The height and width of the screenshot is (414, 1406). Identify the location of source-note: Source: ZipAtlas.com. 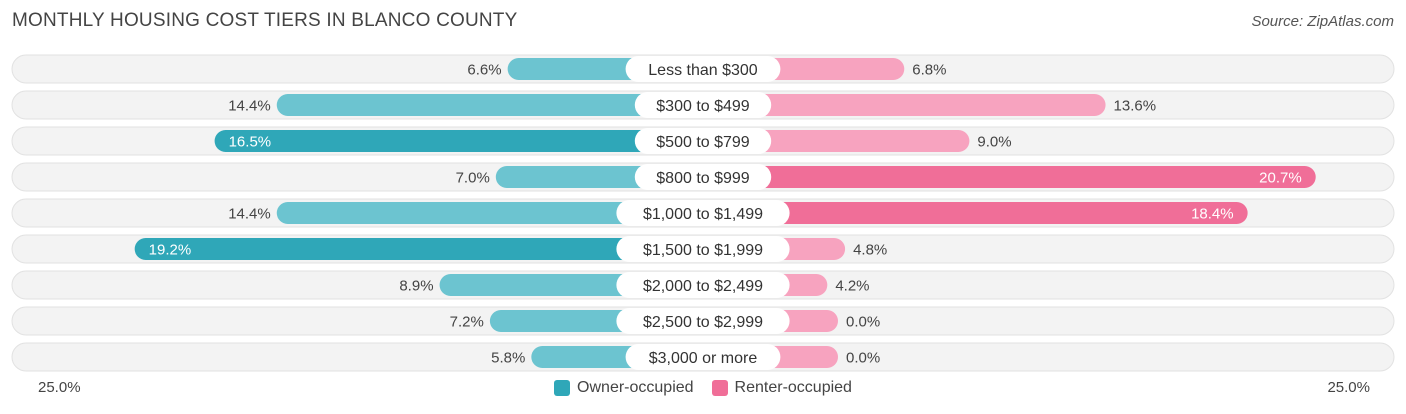
(1322, 21).